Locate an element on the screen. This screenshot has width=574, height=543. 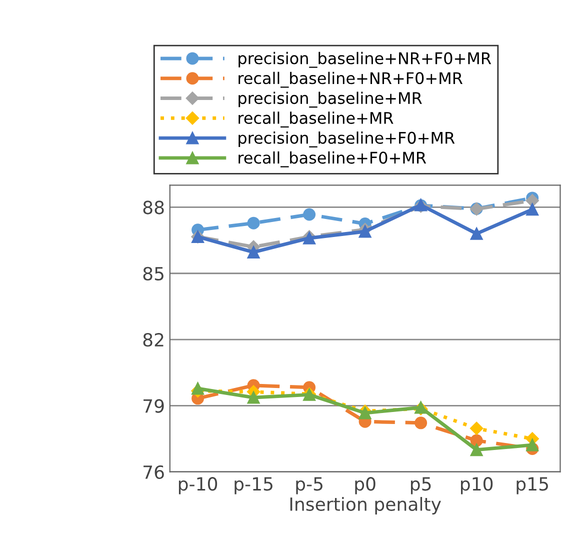
legend-label: precision_baseline+F0+MR is located at coordinates (346, 140).